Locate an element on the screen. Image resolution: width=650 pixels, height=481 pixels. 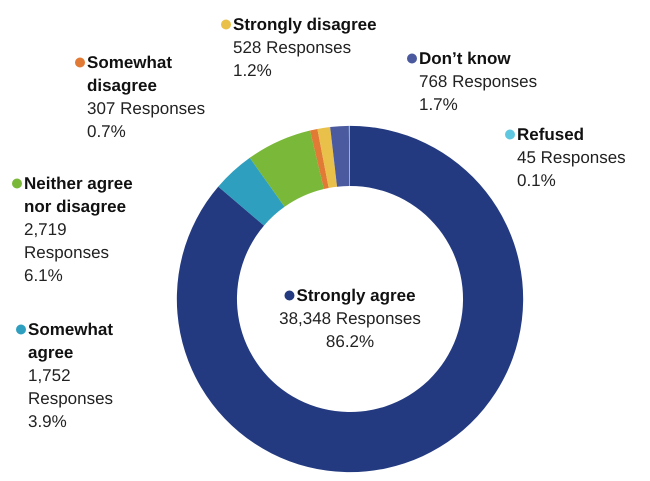
legend-label: Somewhat disagree is located at coordinates (129, 74).